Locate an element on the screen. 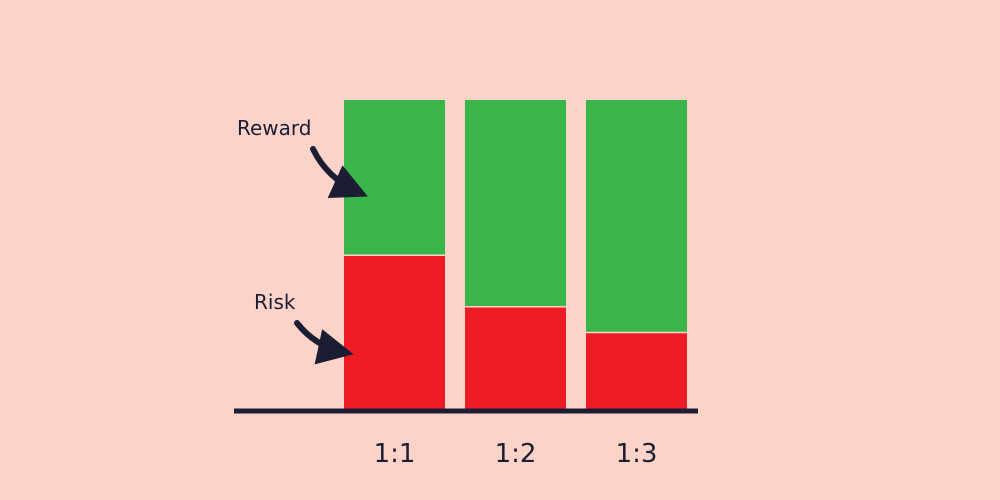 The image size is (1000, 500). x-tick-labels: 1:1 1:2 1:3 is located at coordinates (516, 454).